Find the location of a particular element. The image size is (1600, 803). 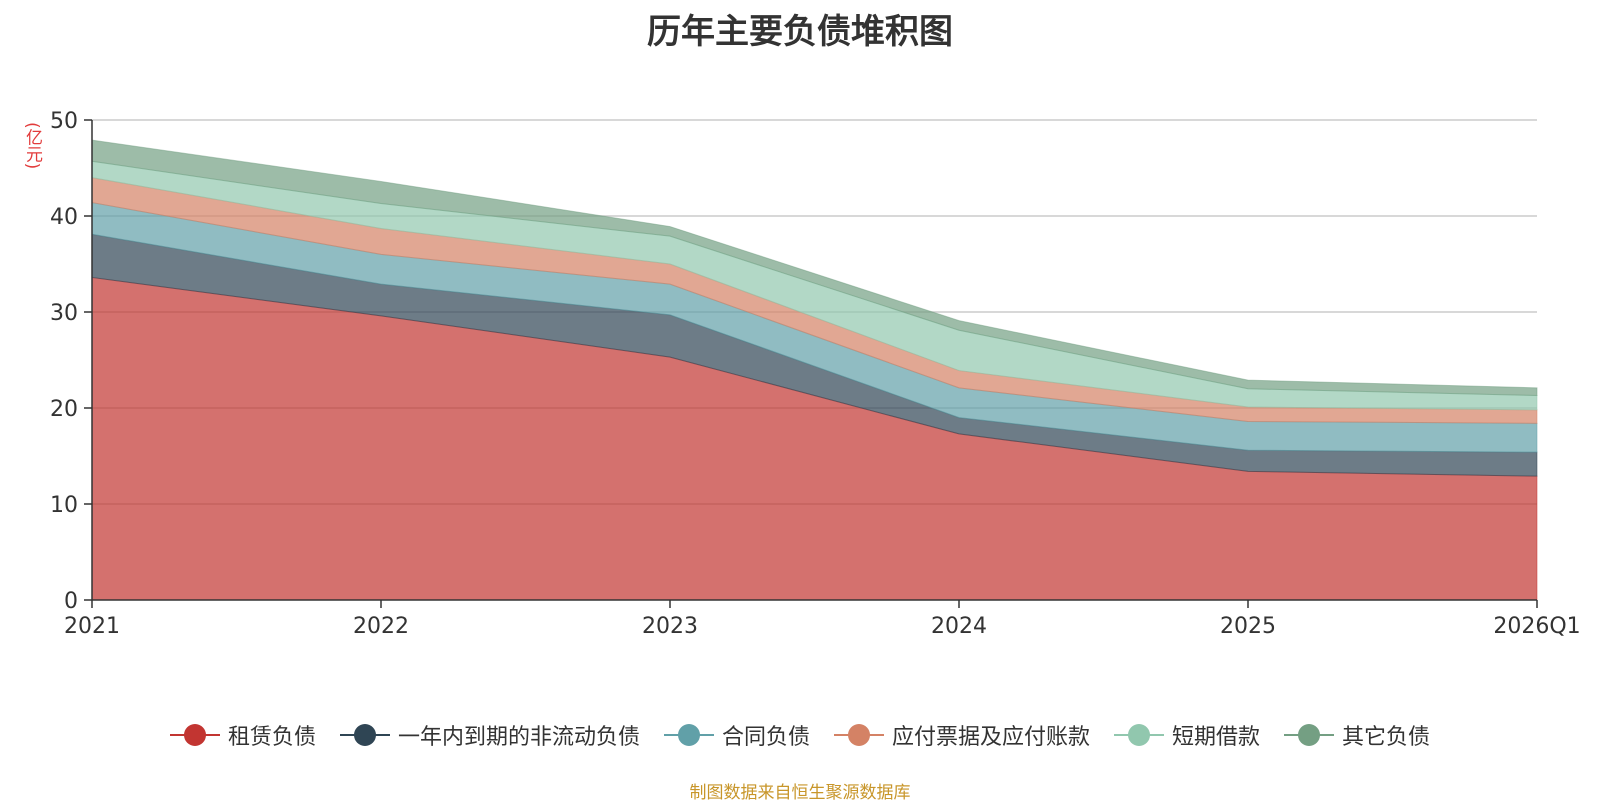

legend-label: 合同负债 is located at coordinates (765, 737).